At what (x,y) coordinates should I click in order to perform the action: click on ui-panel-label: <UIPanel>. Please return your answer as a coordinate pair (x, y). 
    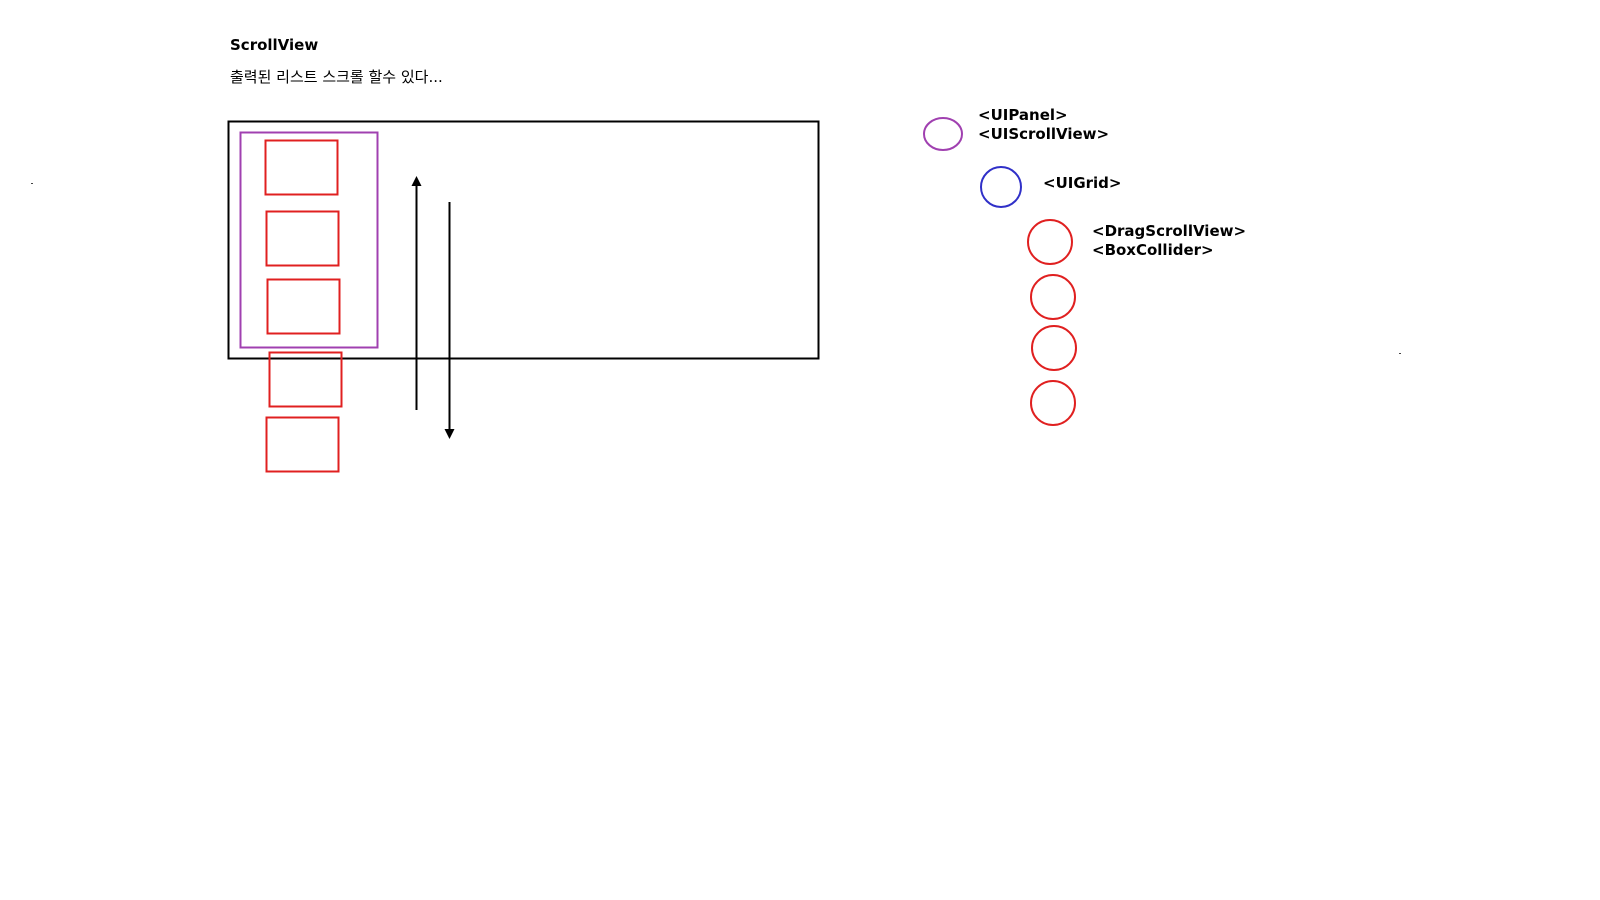
    Looking at the image, I should click on (1023, 115).